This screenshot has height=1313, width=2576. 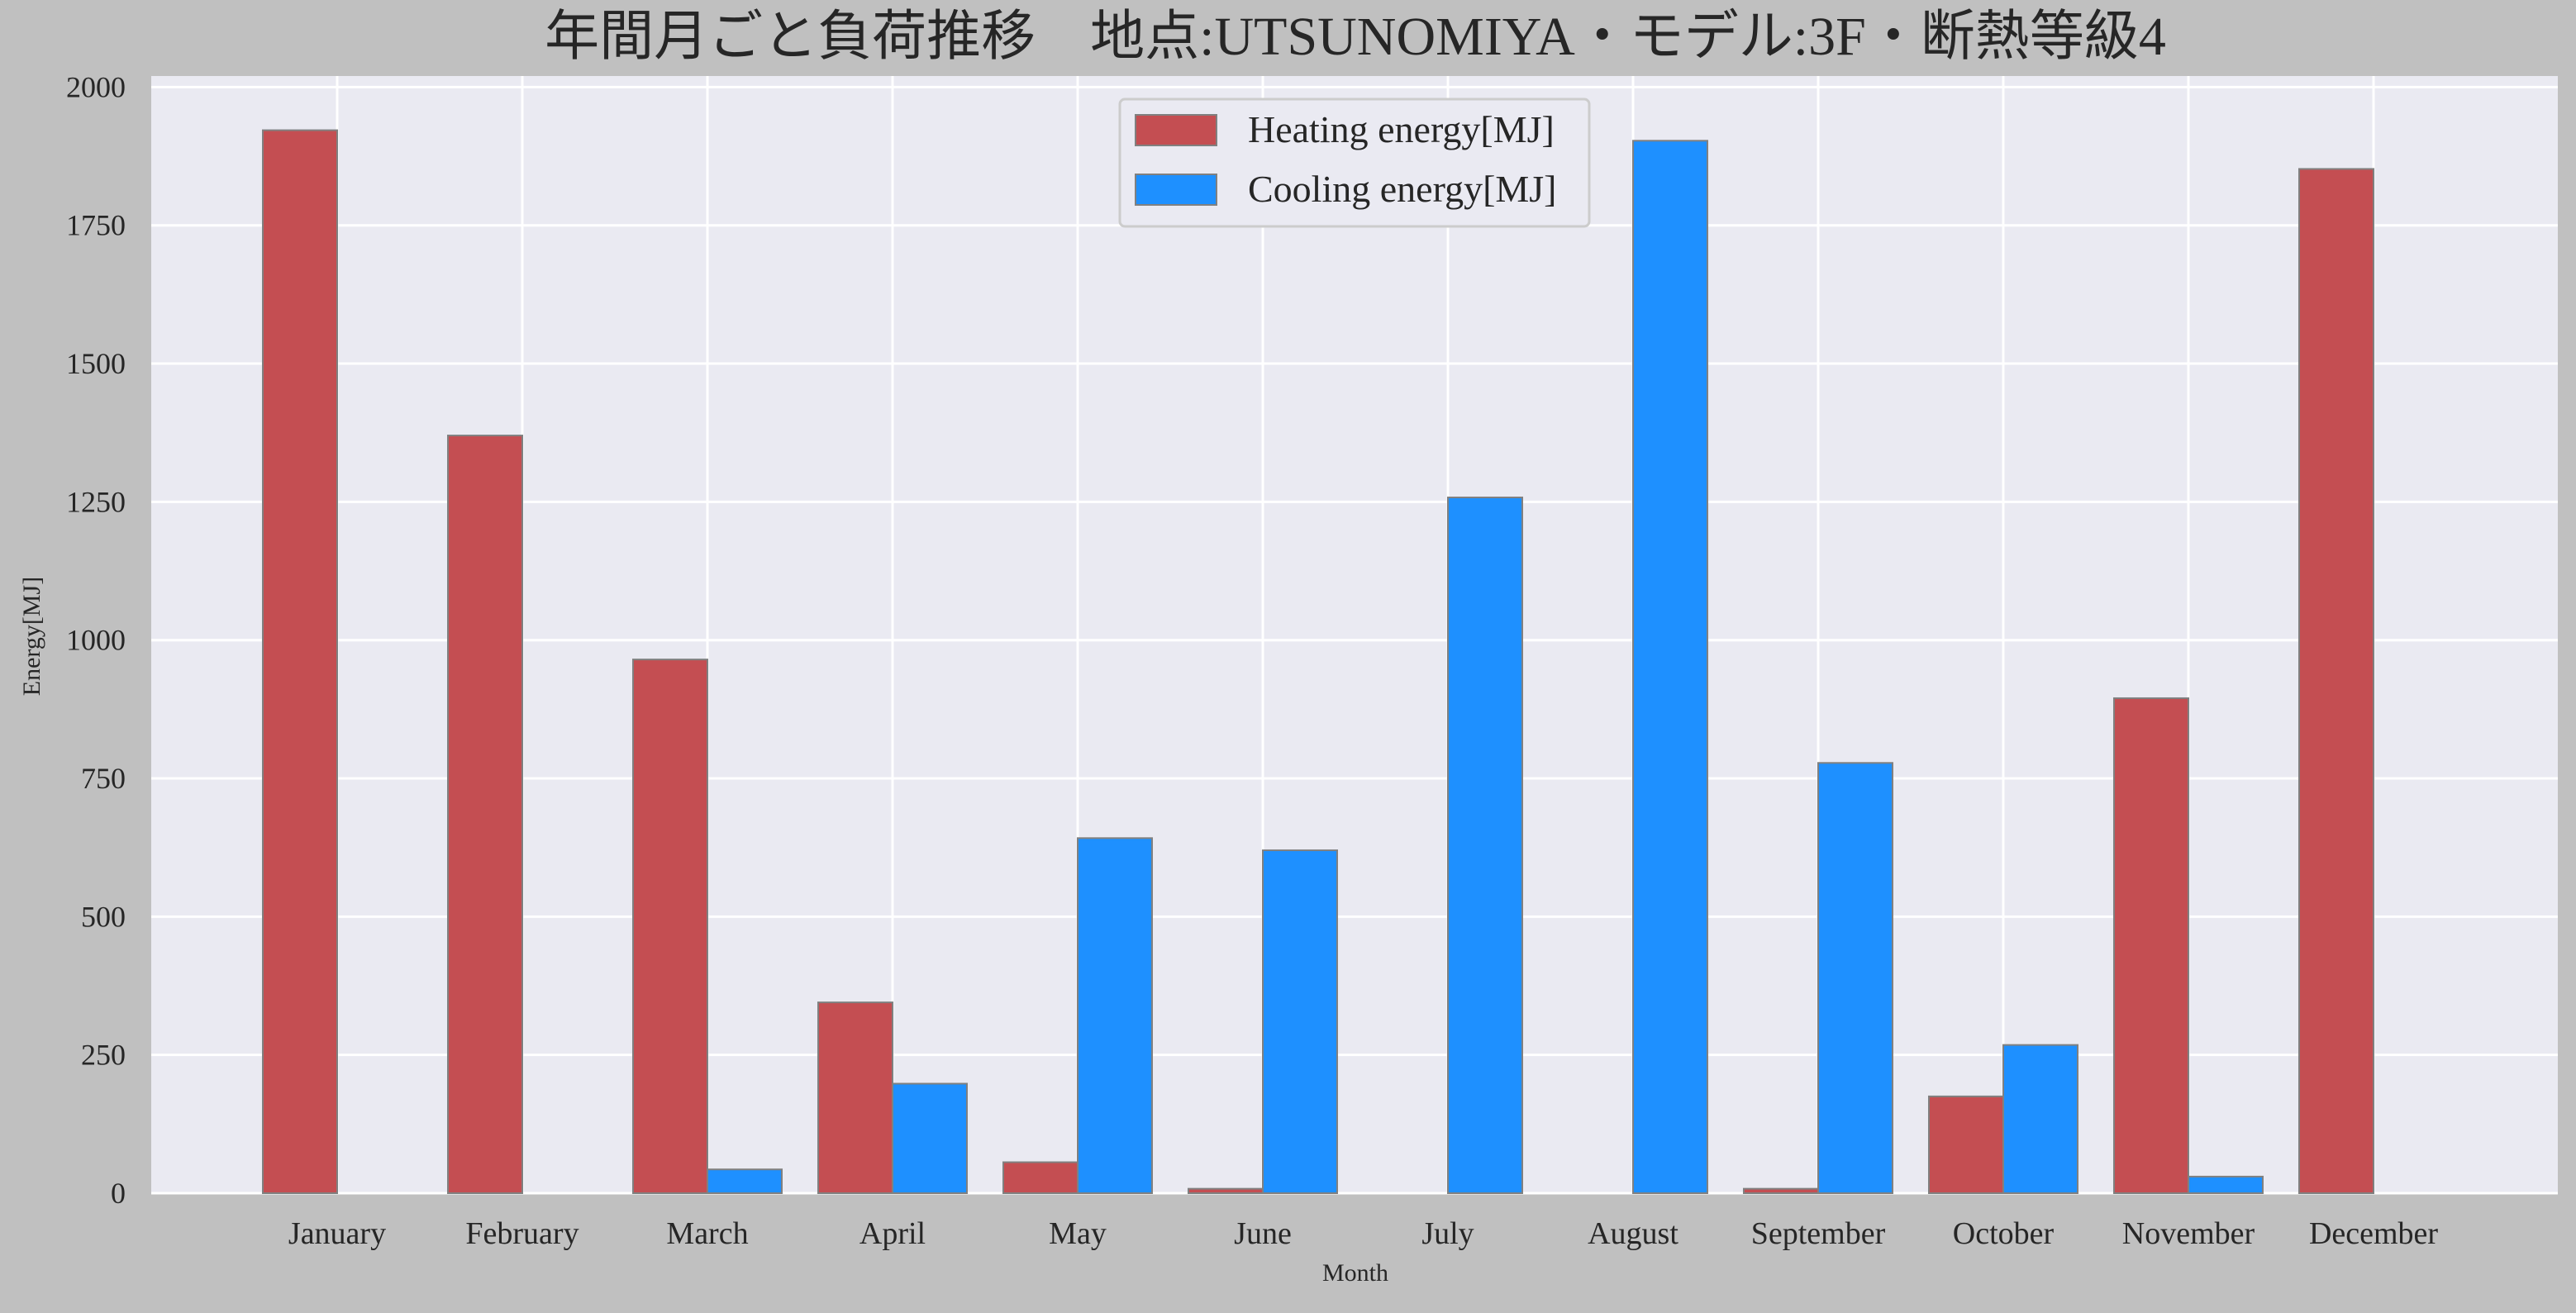 I want to click on legend: Heating energy[MJ] Cooling energy[MJ], so click(x=1355, y=163).